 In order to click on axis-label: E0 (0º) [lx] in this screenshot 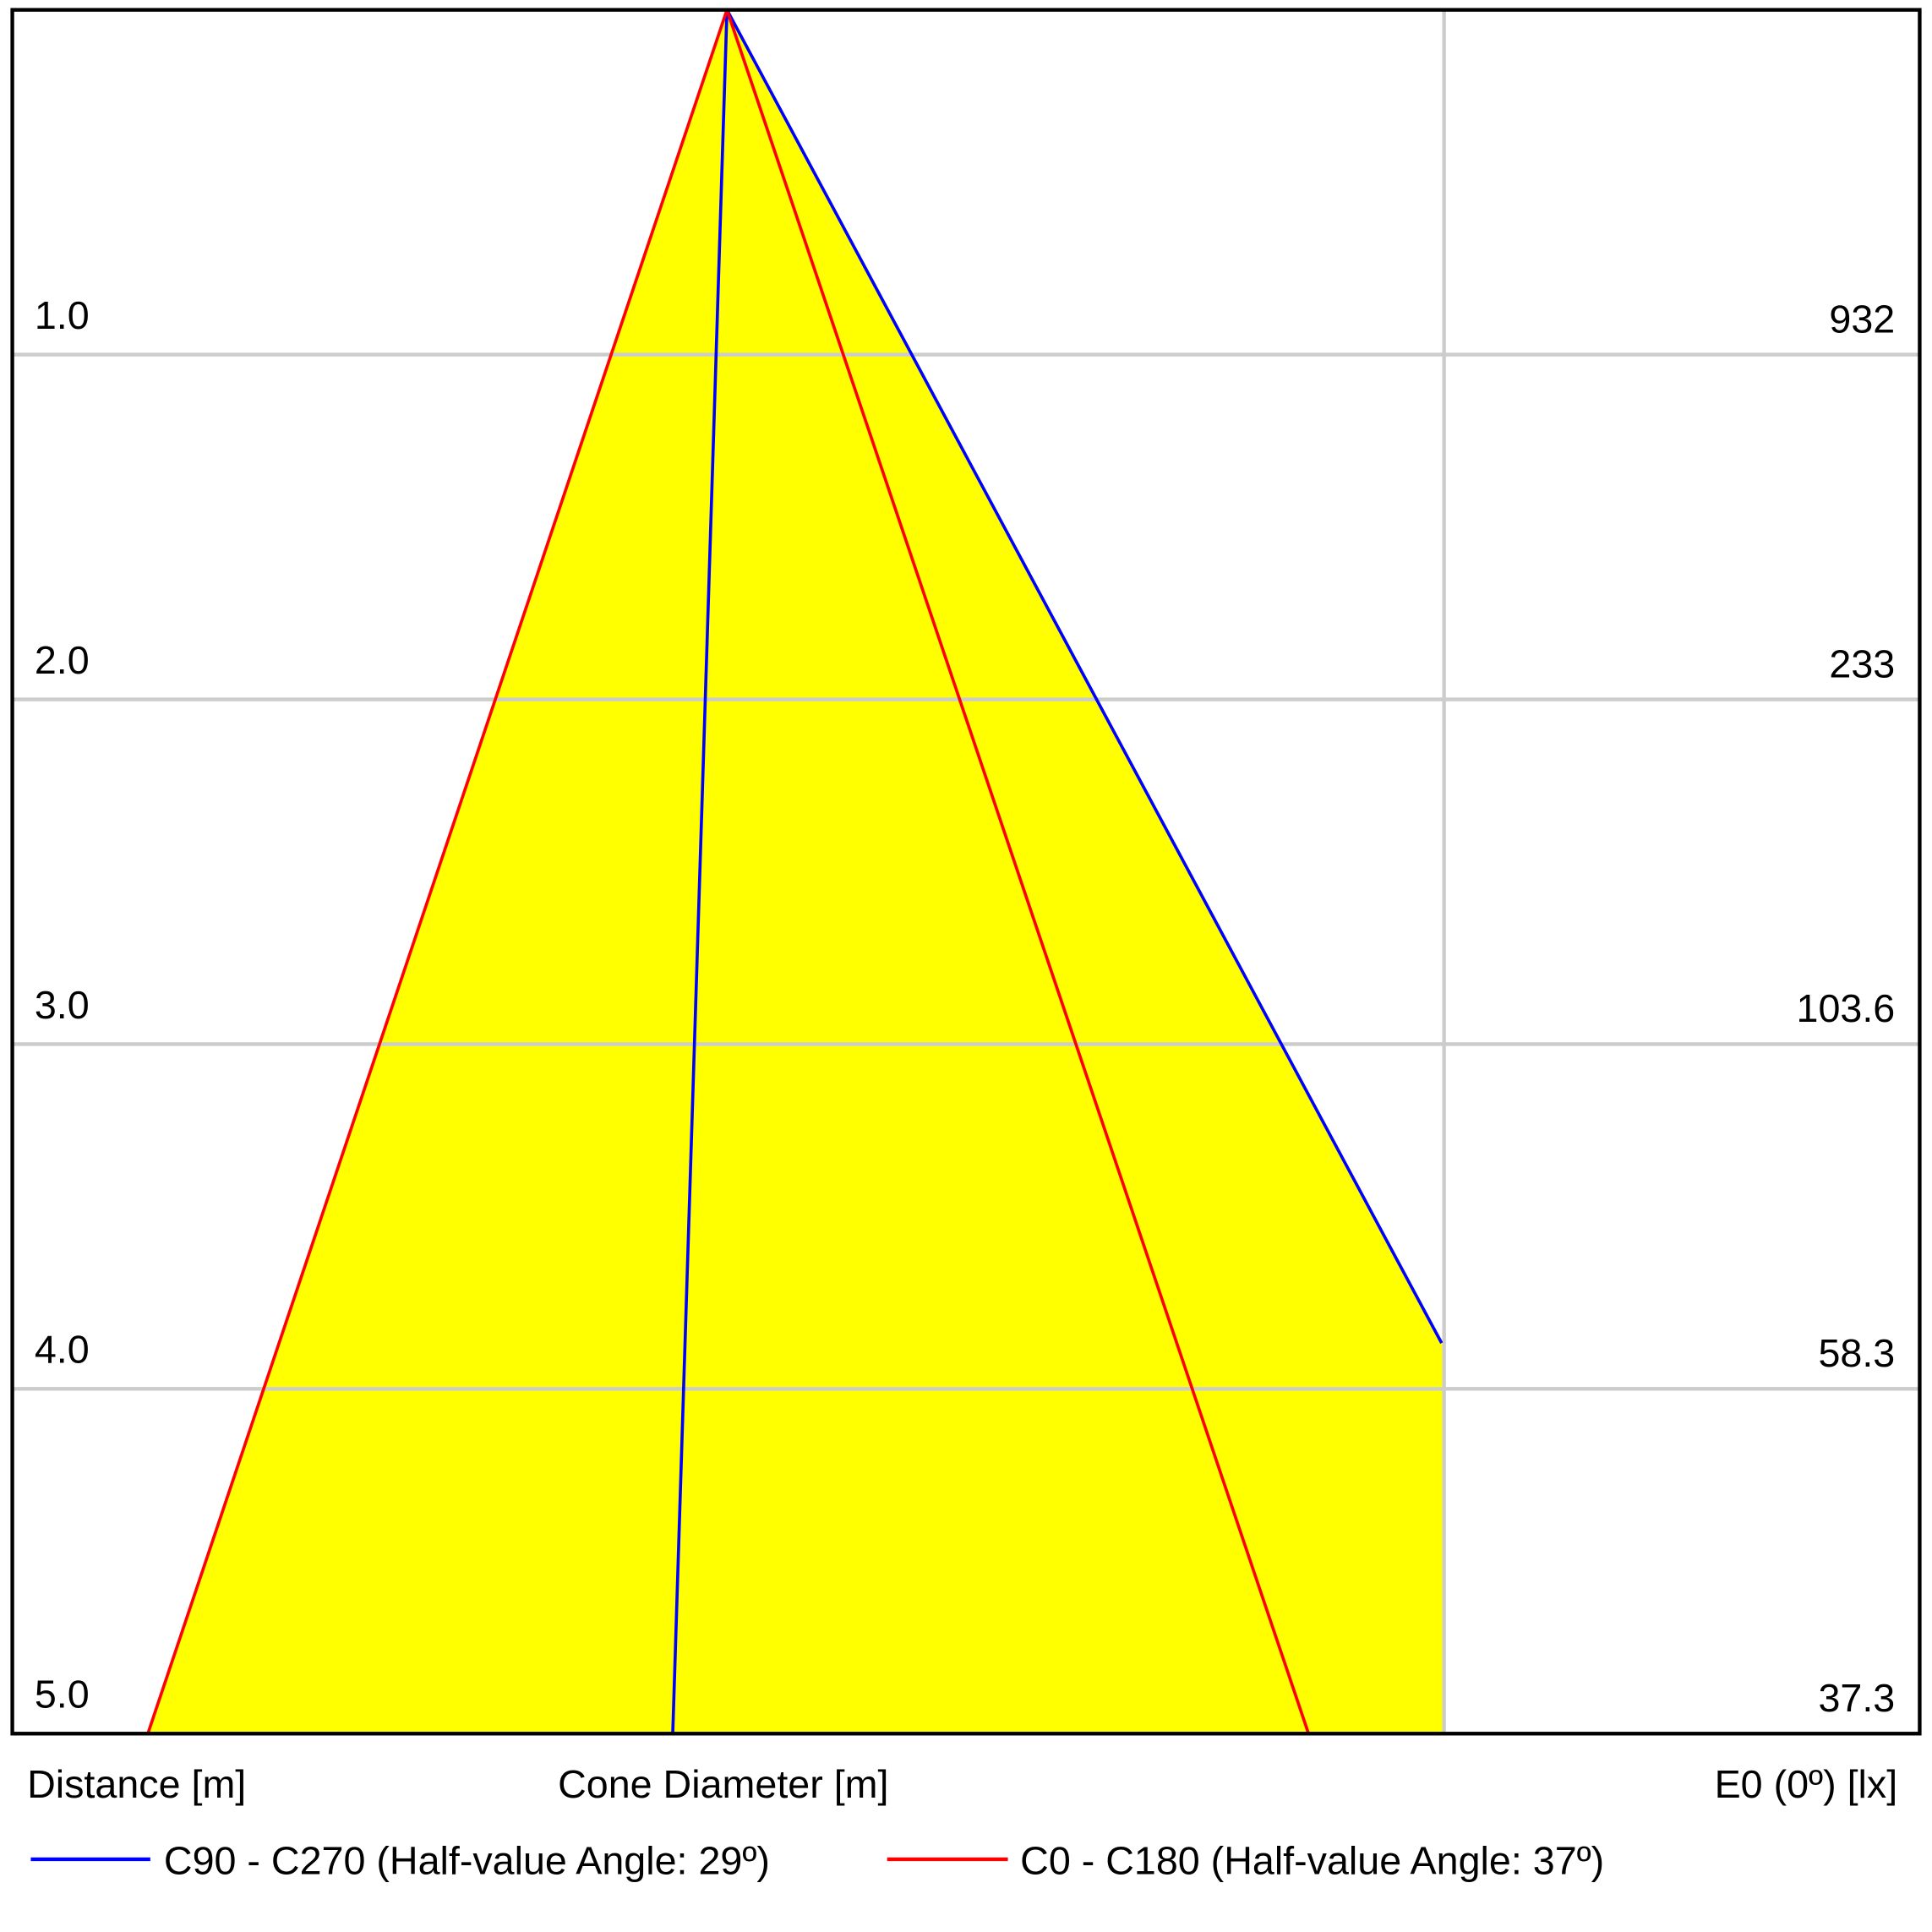, I will do `click(1806, 1784)`.